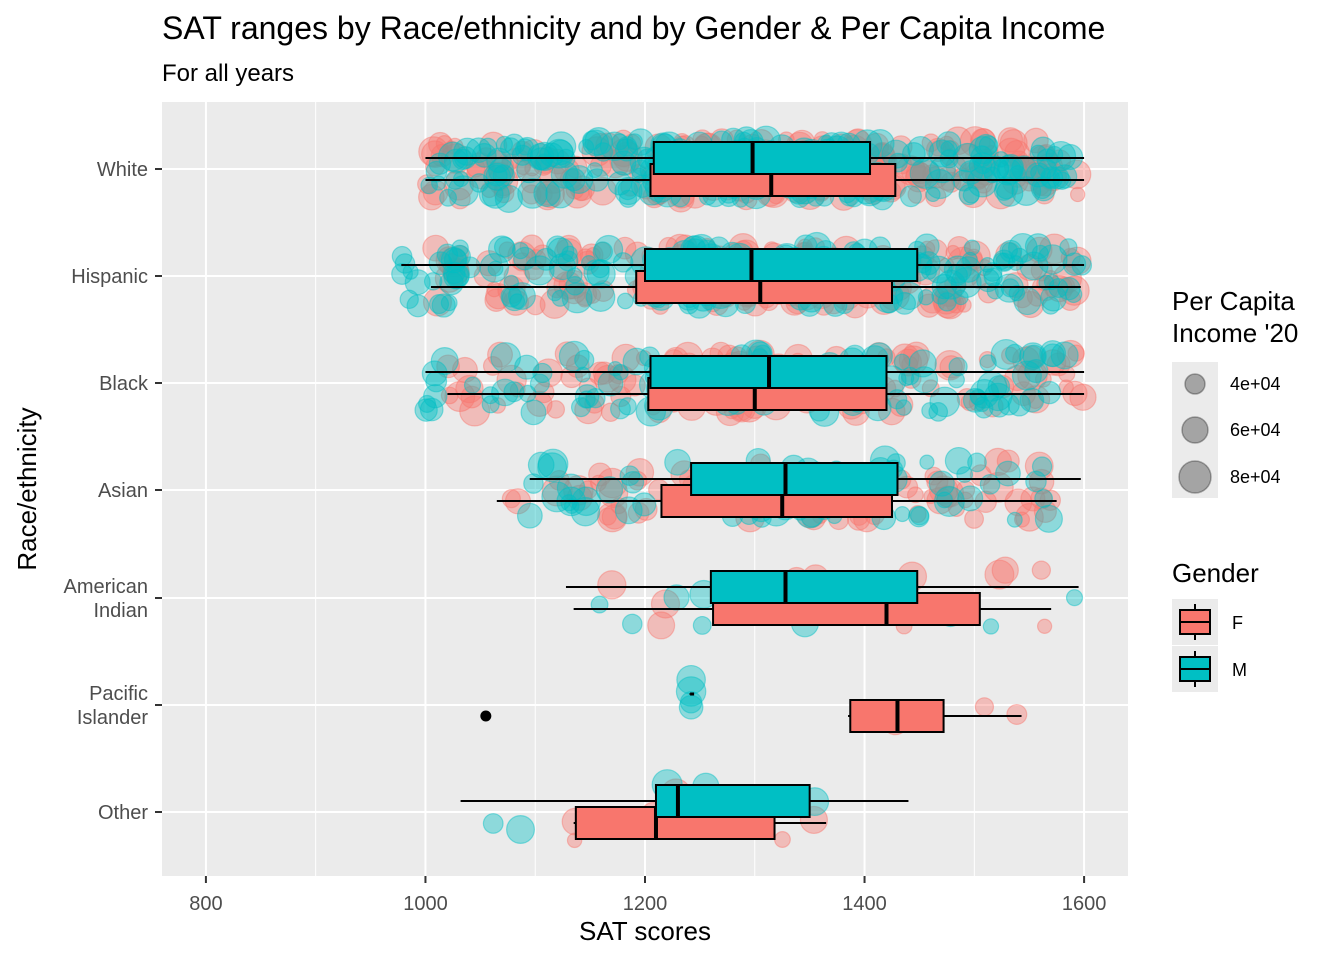 The image size is (1344, 960). What do you see at coordinates (1195, 477) in the screenshot?
I see `size-legend-bubble` at bounding box center [1195, 477].